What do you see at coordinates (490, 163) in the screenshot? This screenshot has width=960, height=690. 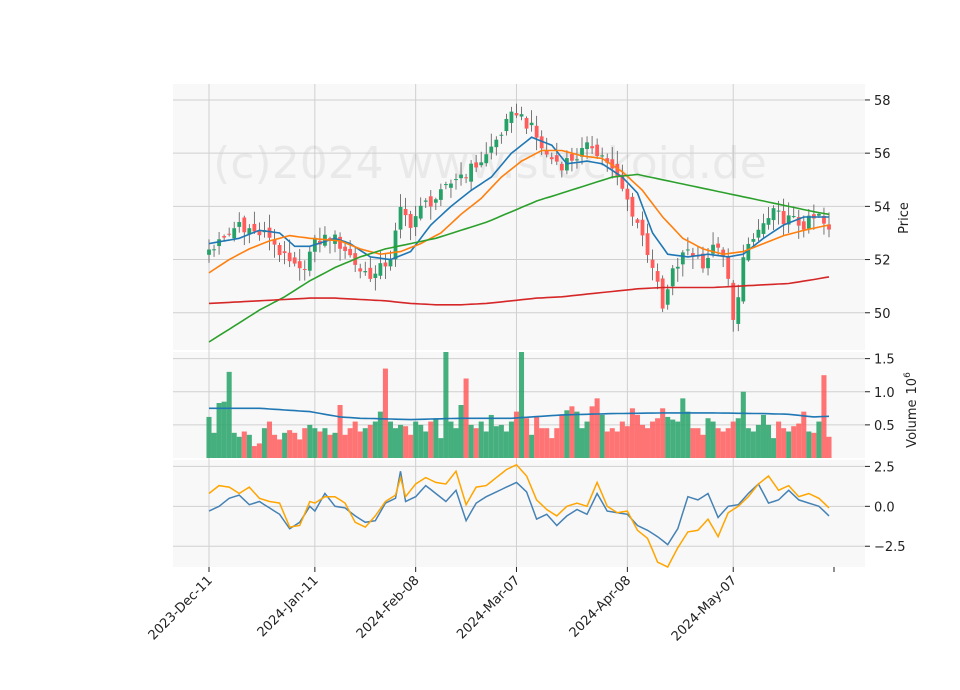 I see `watermark: (c)2024 www.stockoid.de` at bounding box center [490, 163].